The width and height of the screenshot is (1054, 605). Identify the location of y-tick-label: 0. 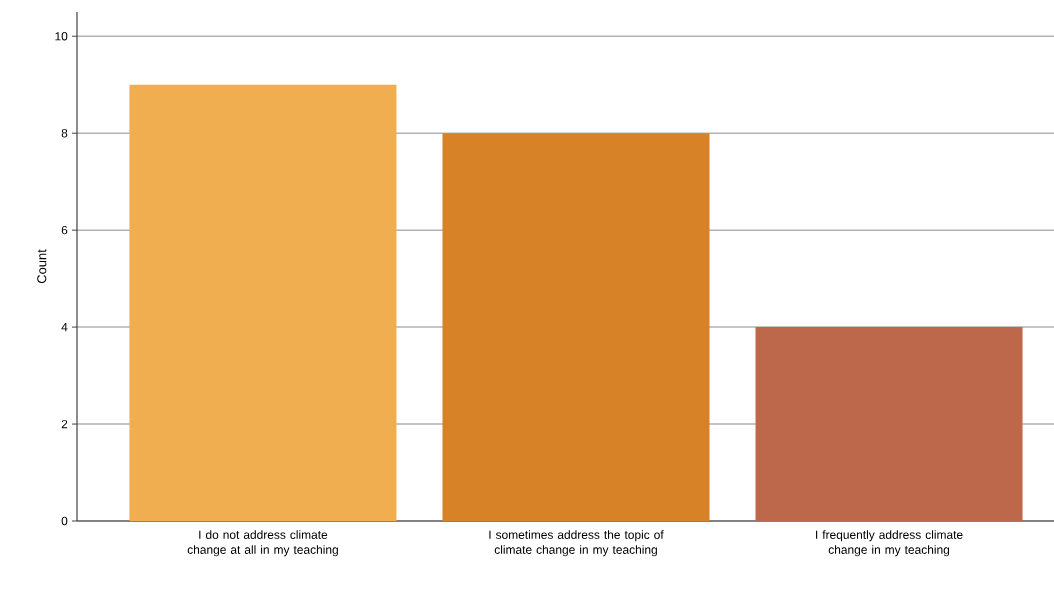
(64, 521).